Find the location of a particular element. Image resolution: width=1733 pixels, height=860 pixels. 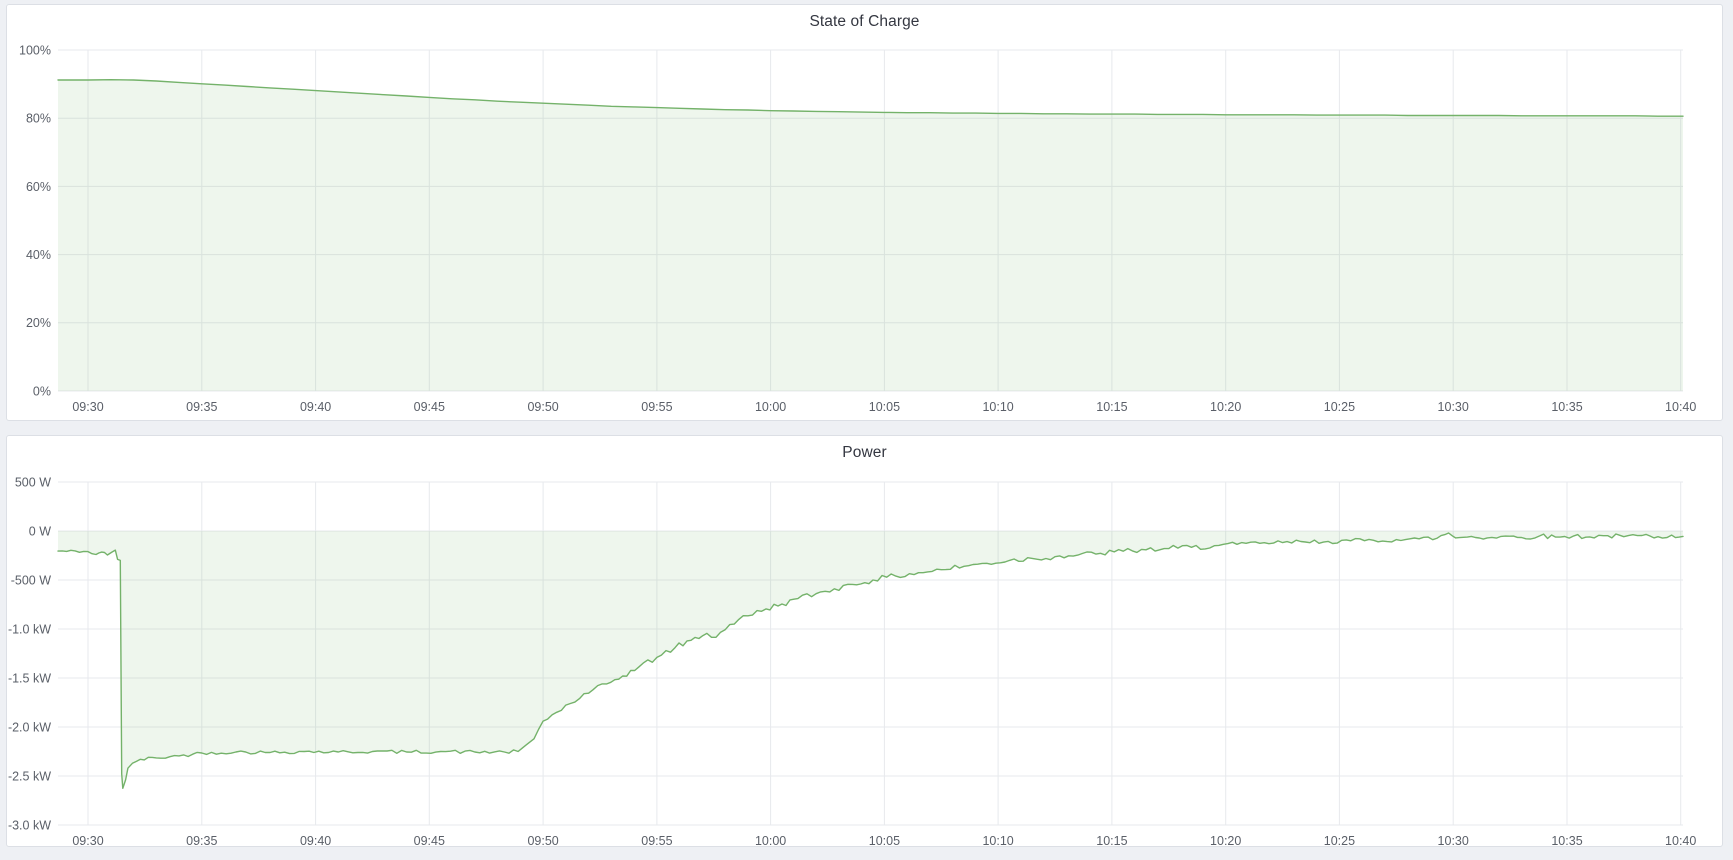

y-axis-tick-label: 80% is located at coordinates (38, 119).